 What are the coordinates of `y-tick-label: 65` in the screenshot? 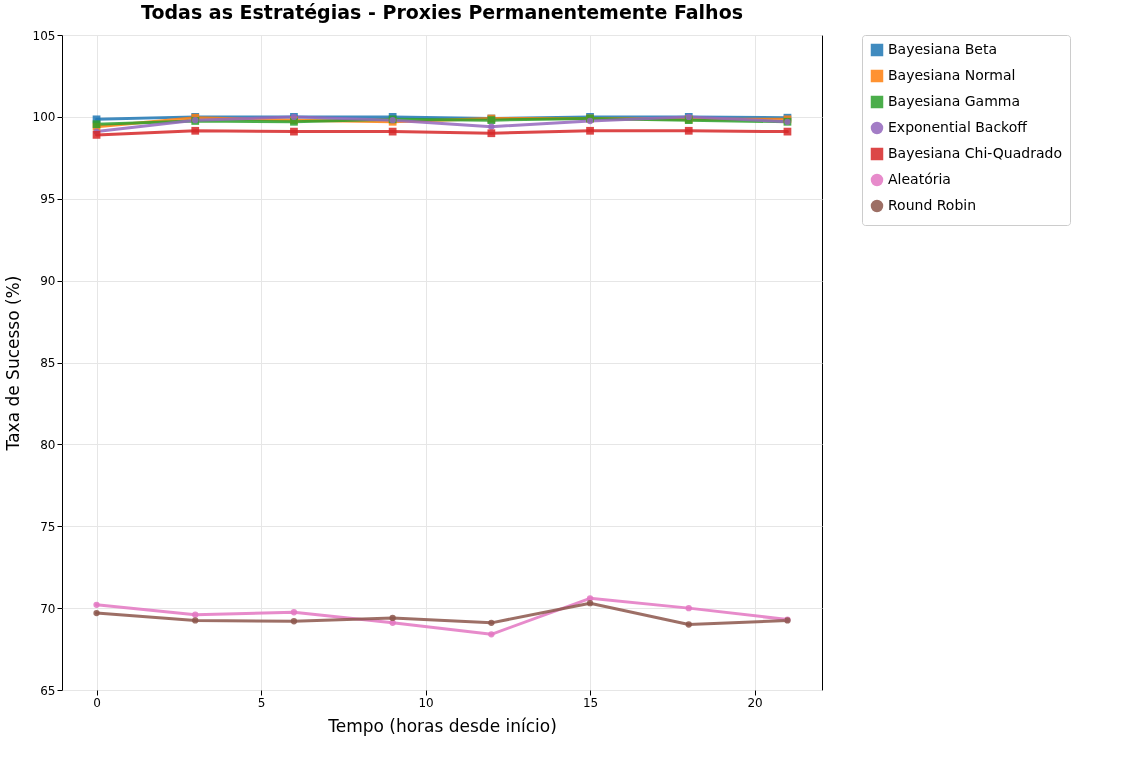 It's located at (48, 690).